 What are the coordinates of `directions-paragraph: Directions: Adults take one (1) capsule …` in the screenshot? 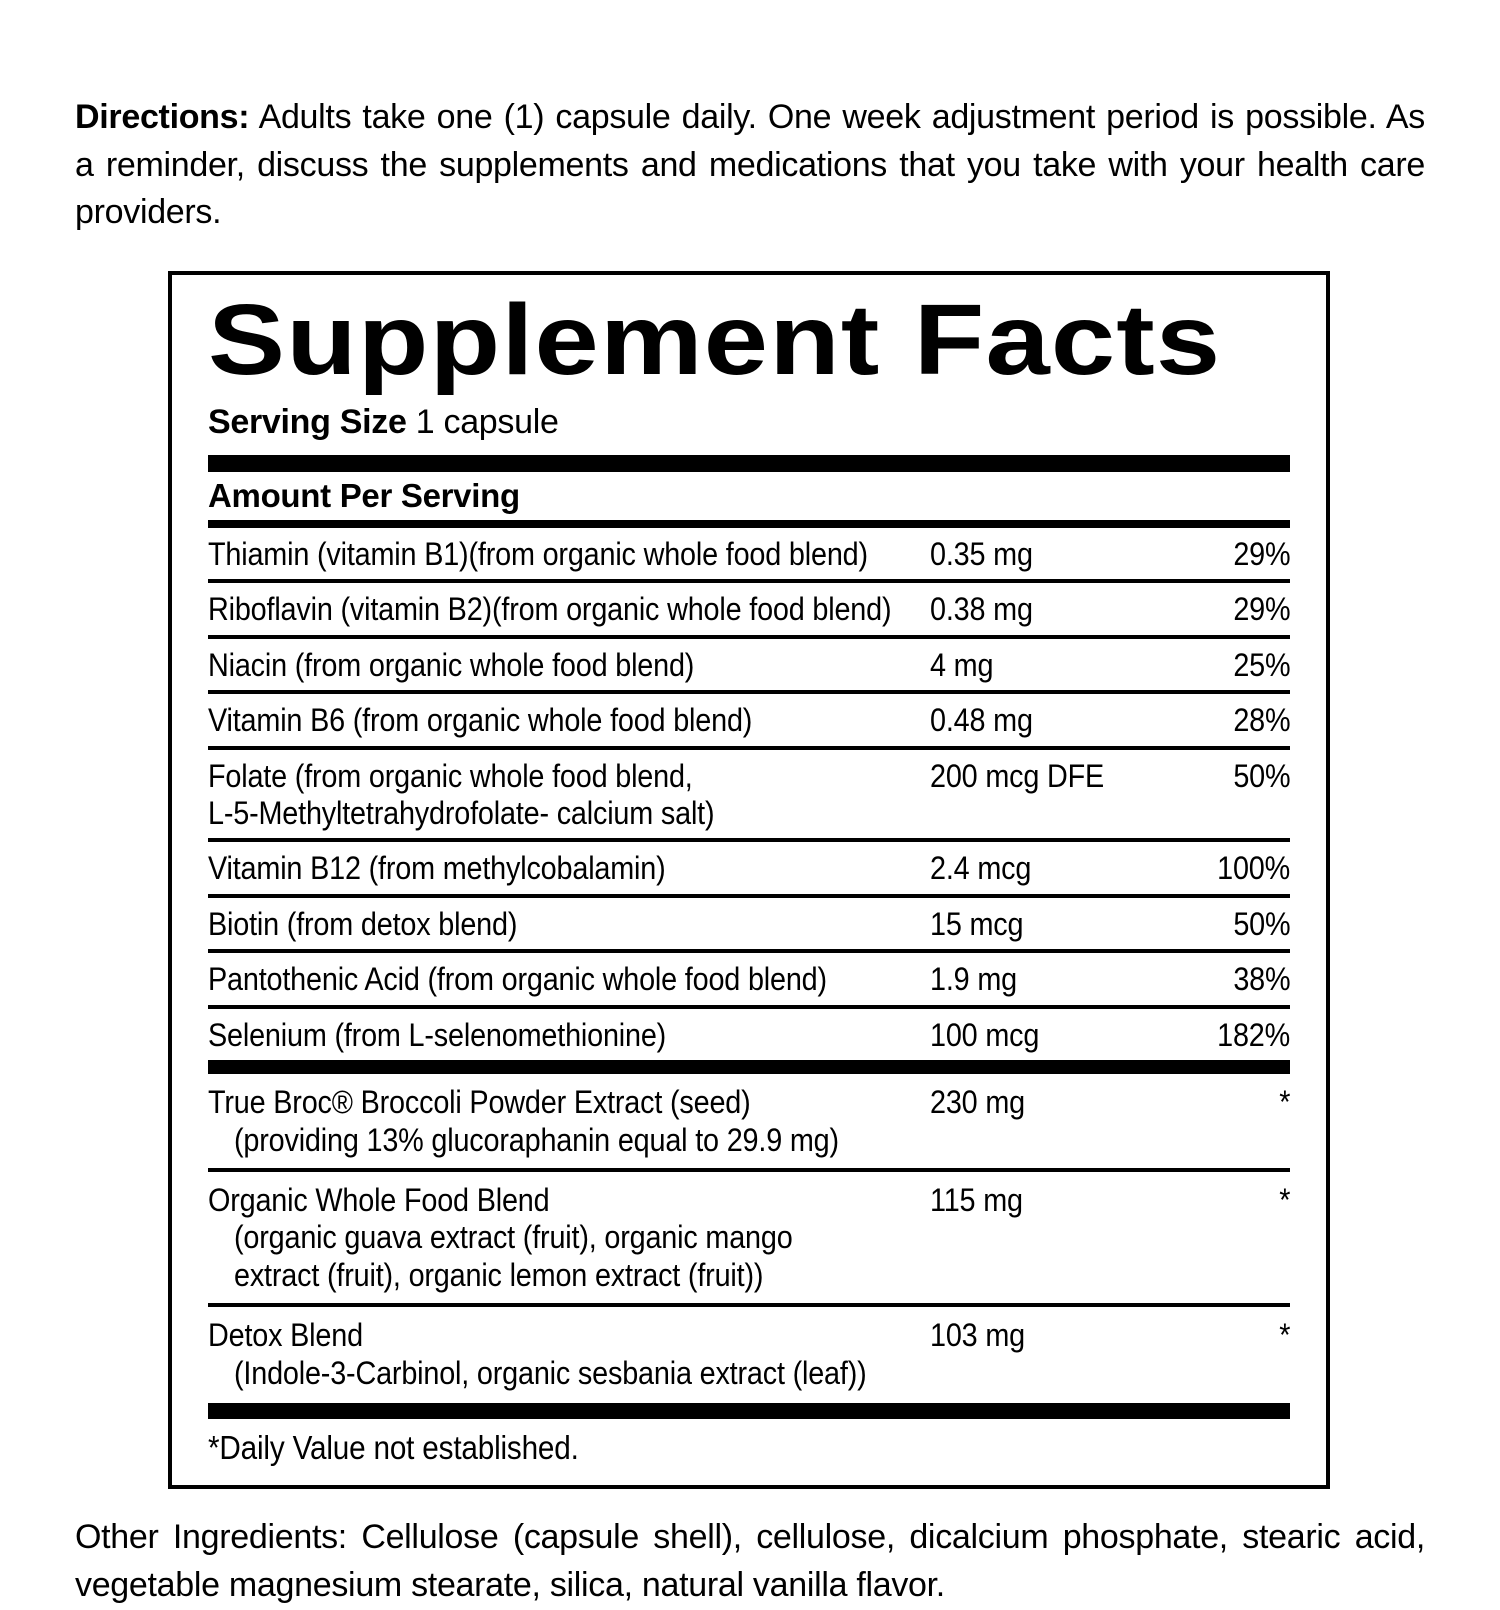 It's located at (750, 165).